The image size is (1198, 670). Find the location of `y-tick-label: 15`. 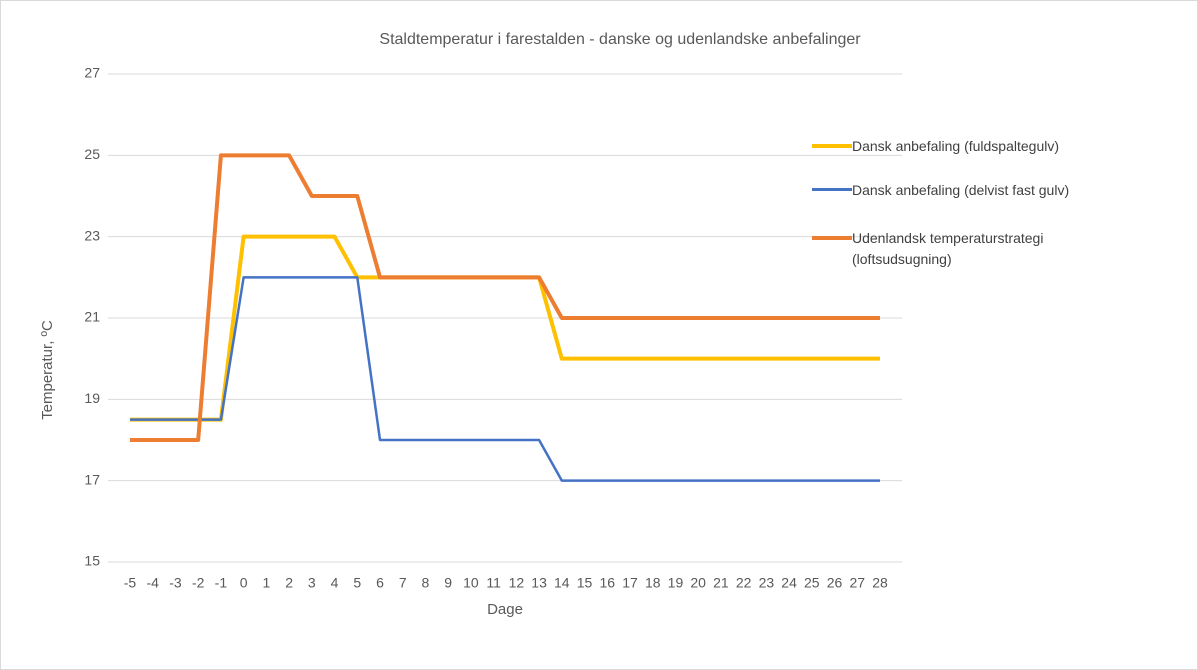

y-tick-label: 15 is located at coordinates (92, 561).